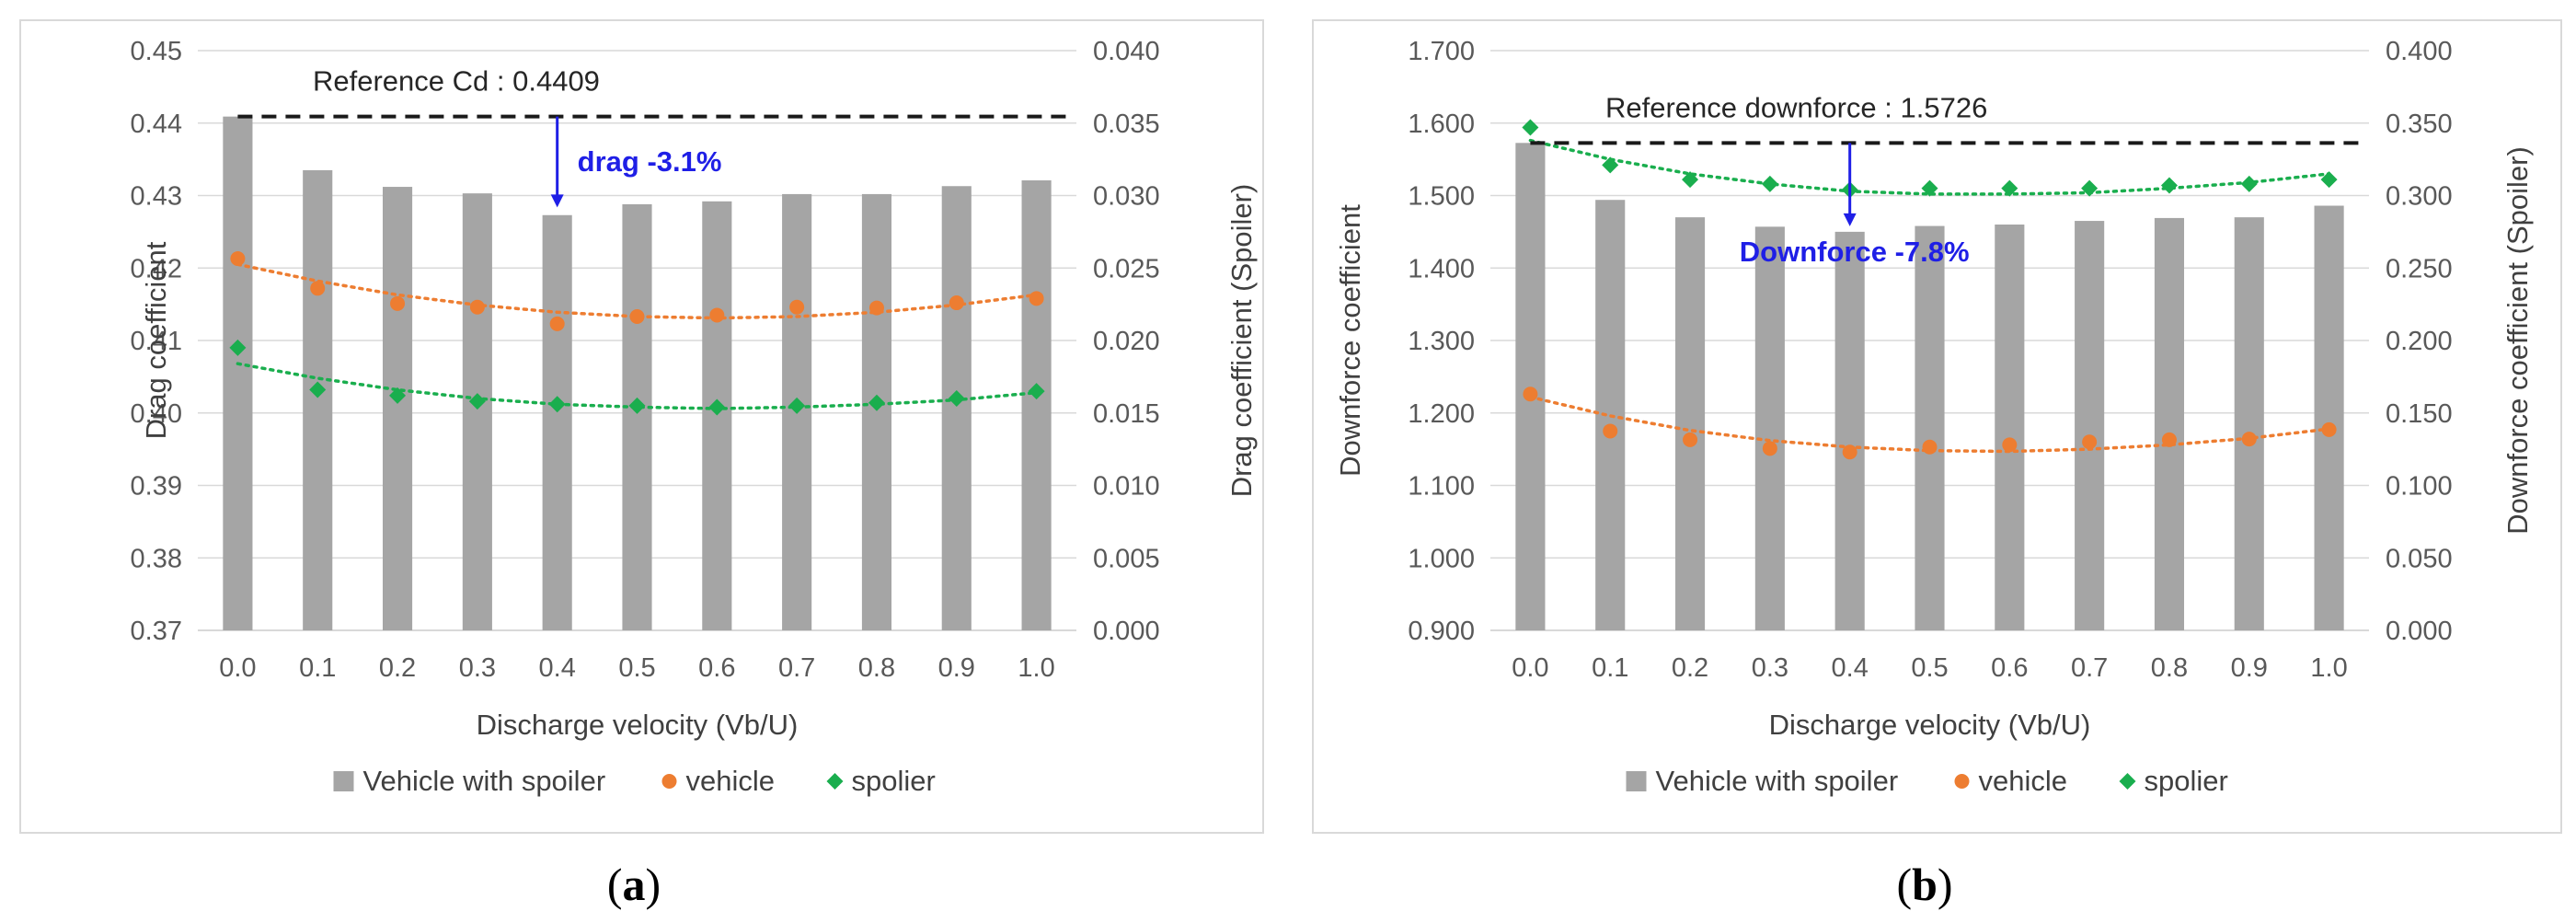 The height and width of the screenshot is (923, 2576). Describe the element at coordinates (1855, 252) in the screenshot. I see `annotation-text: Downforce -7.8%` at that location.